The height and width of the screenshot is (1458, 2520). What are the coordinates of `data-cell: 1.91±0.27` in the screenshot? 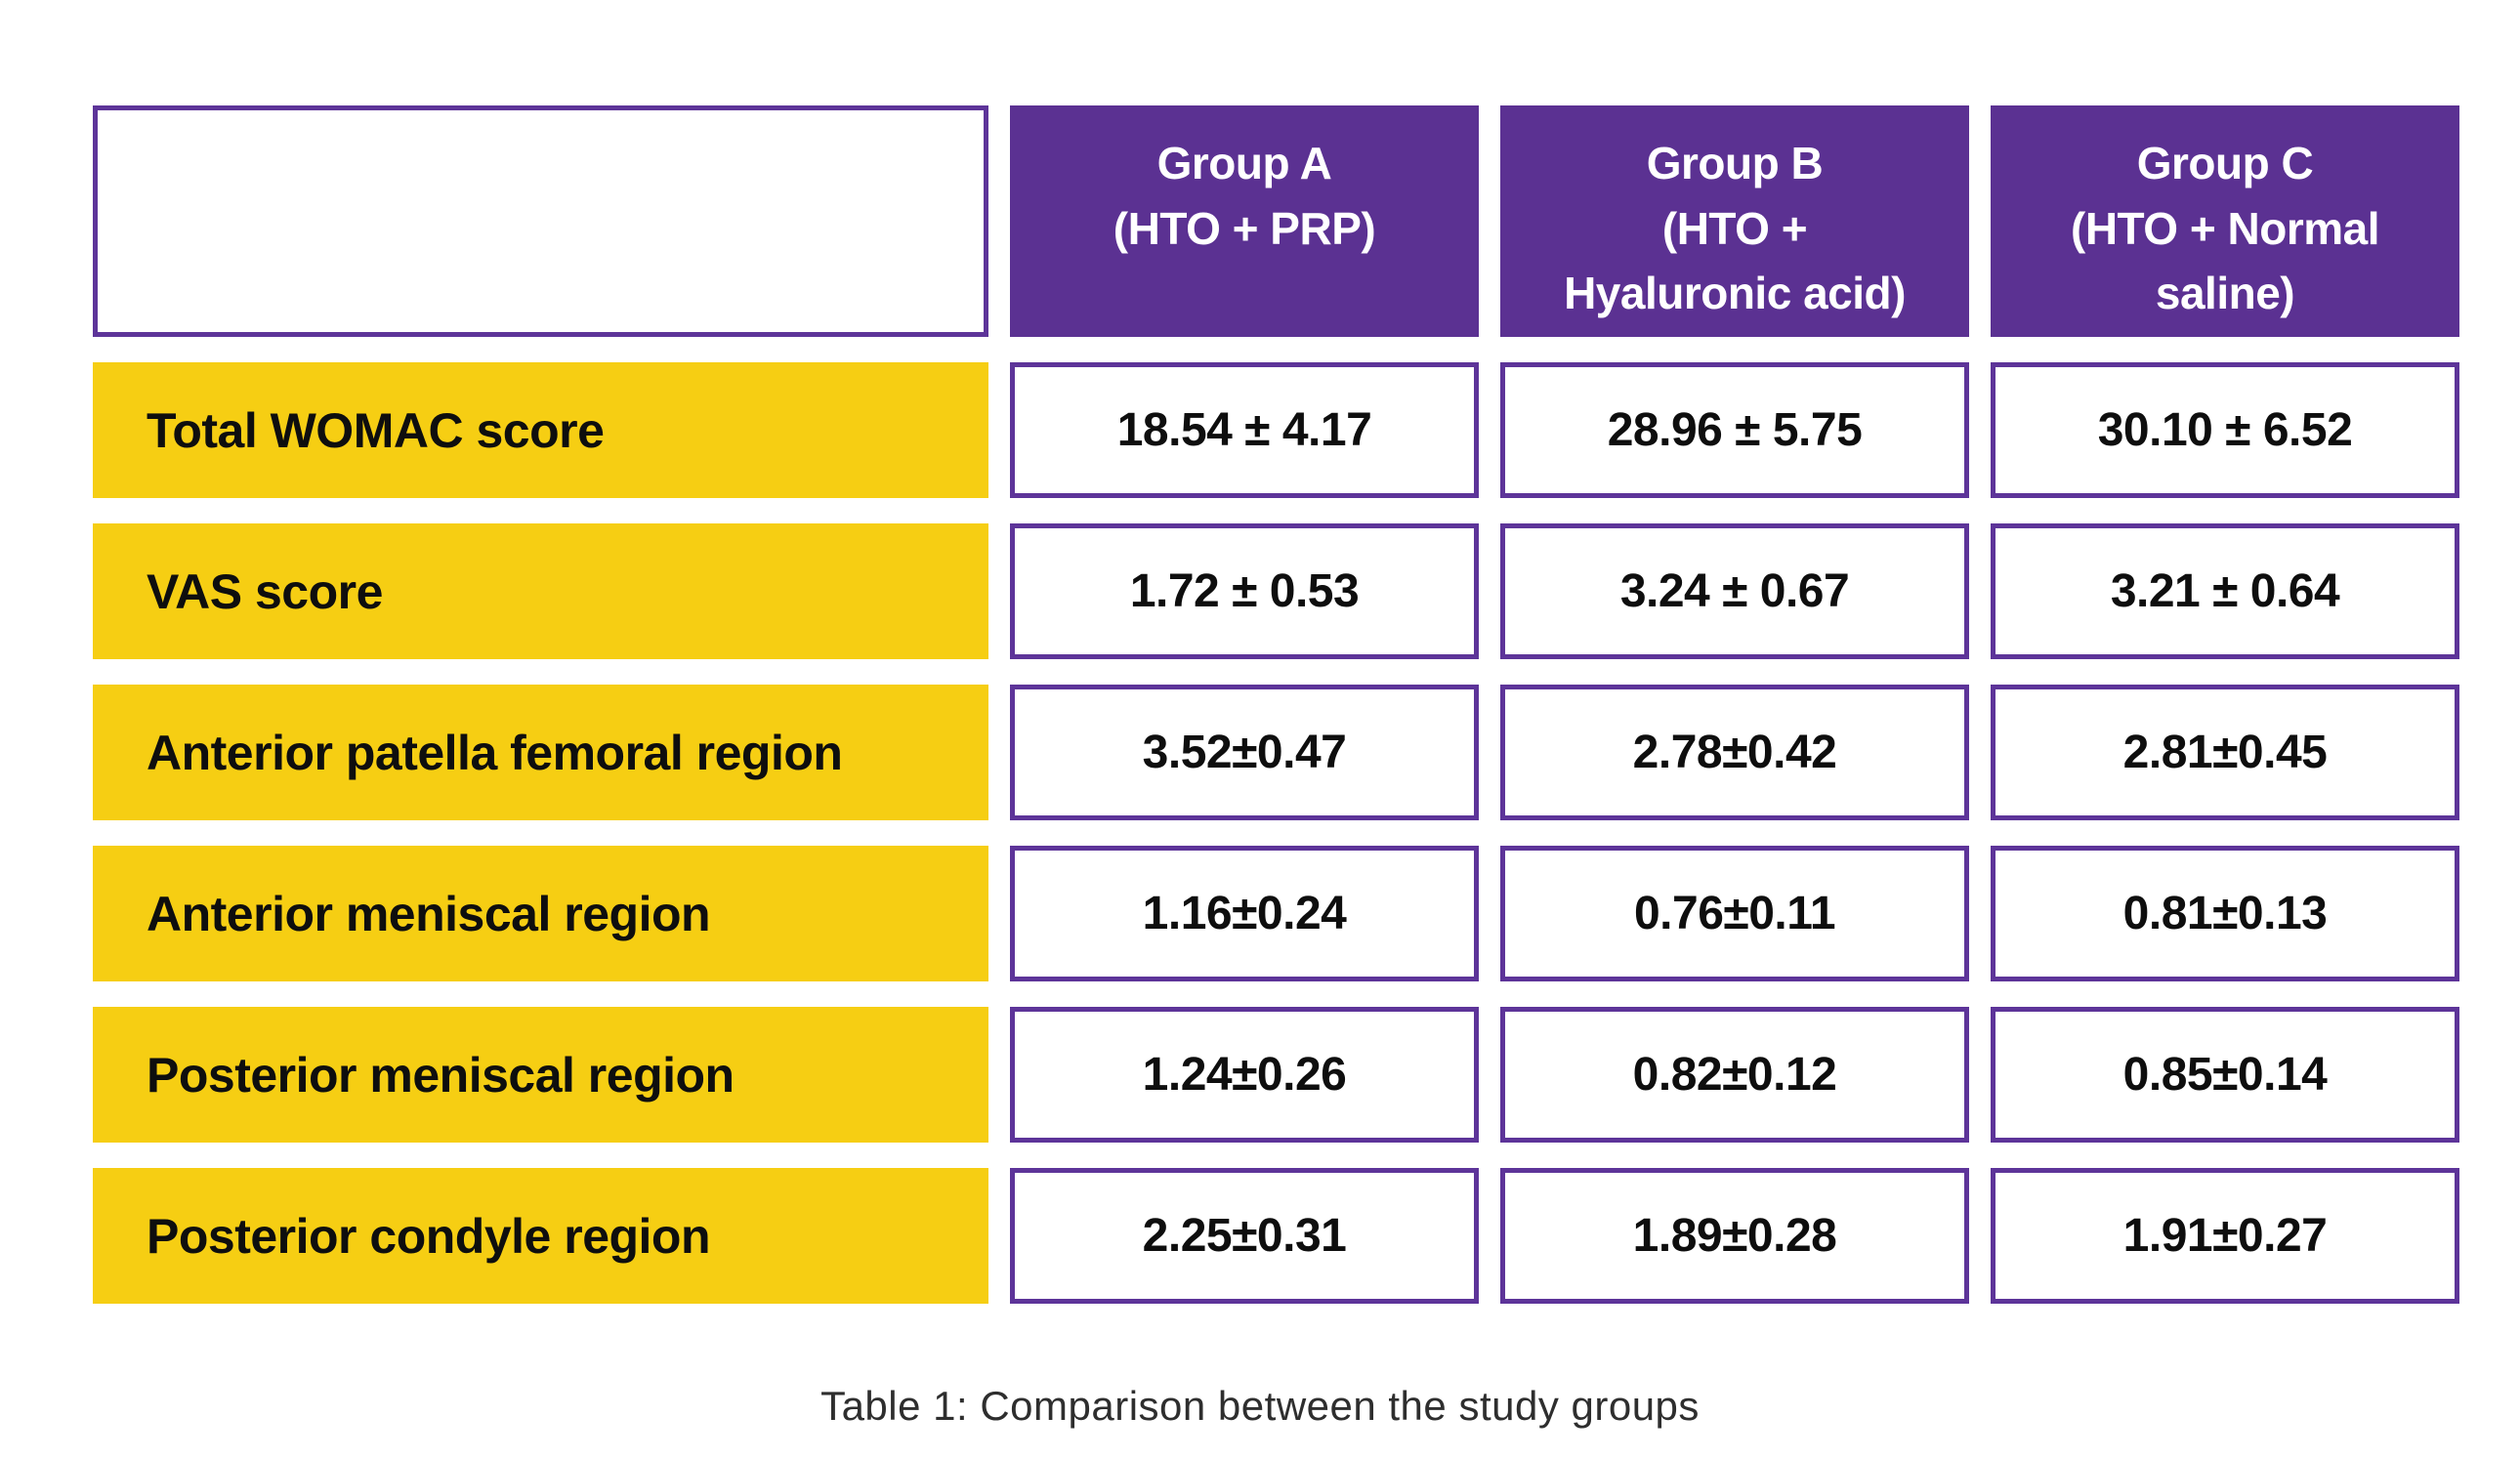 It's located at (2225, 1236).